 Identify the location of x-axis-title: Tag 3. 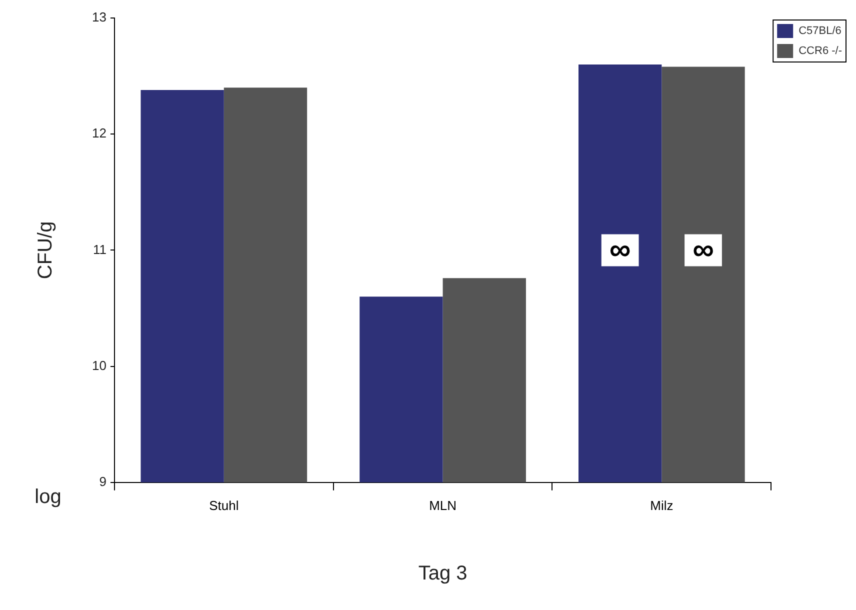
(443, 573).